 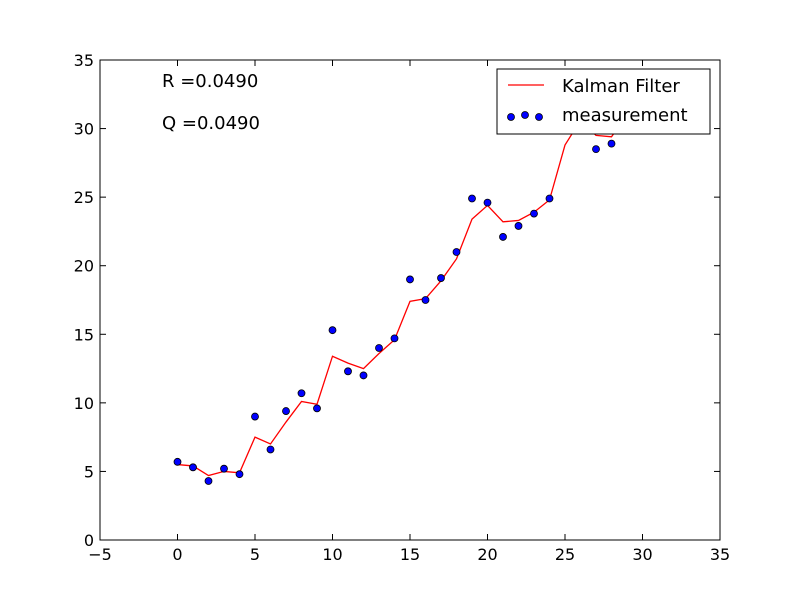 I want to click on legend-label-measurement: measurement, so click(x=625, y=115).